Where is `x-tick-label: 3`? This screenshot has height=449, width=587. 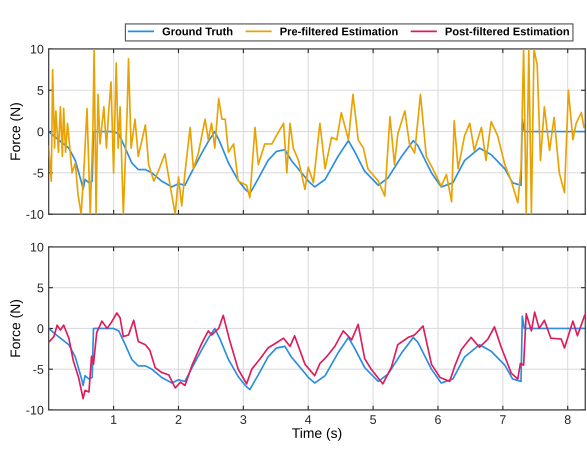
x-tick-label: 3 is located at coordinates (243, 419).